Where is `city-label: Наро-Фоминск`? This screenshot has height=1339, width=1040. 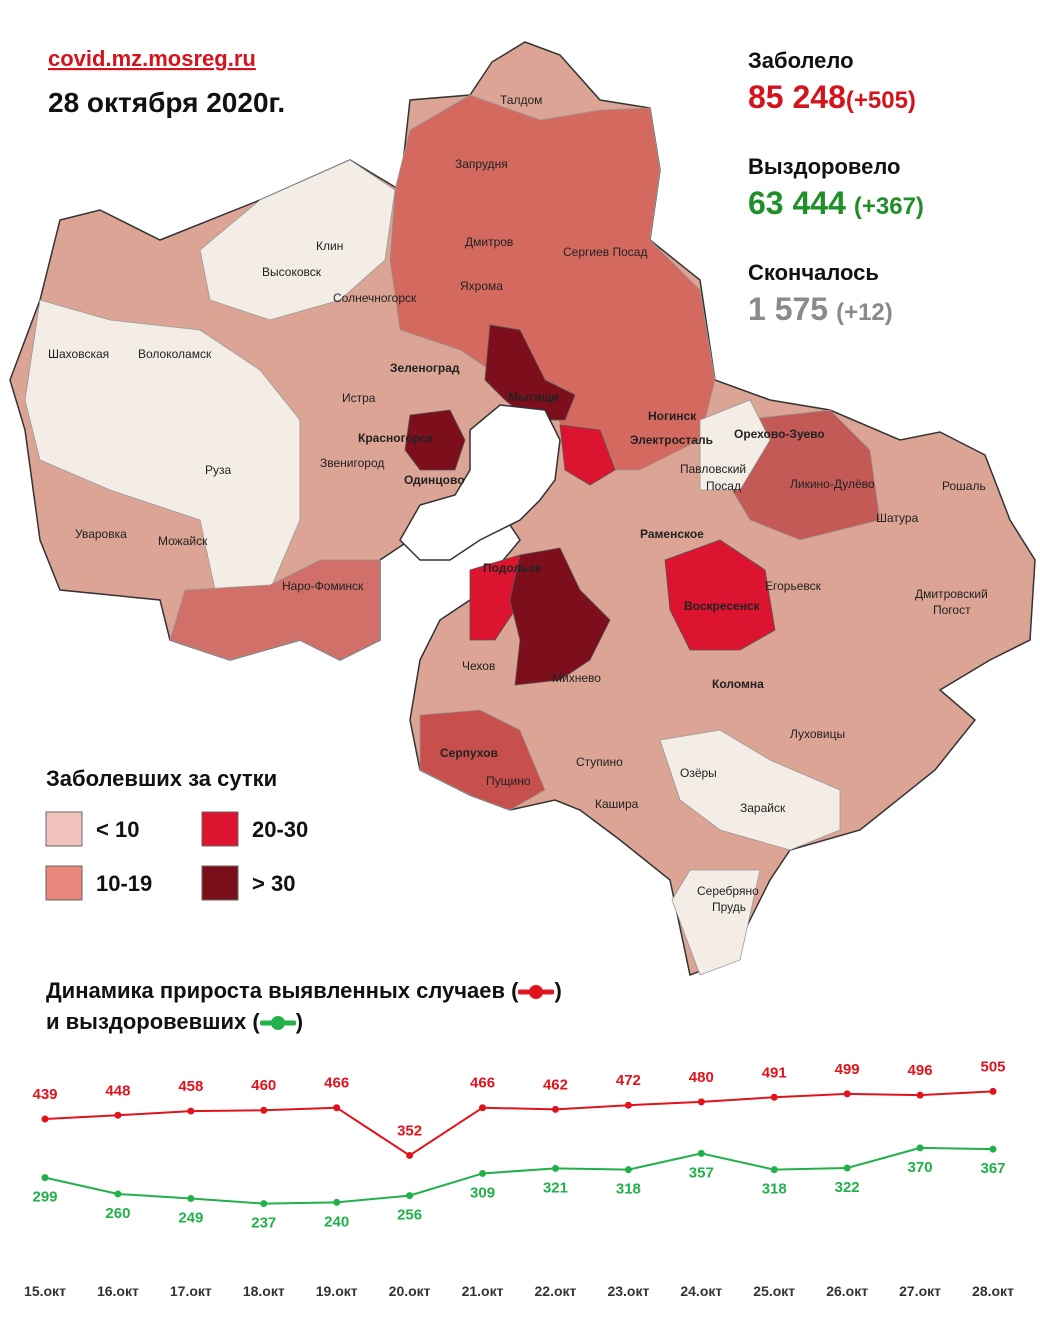 city-label: Наро-Фоминск is located at coordinates (323, 586).